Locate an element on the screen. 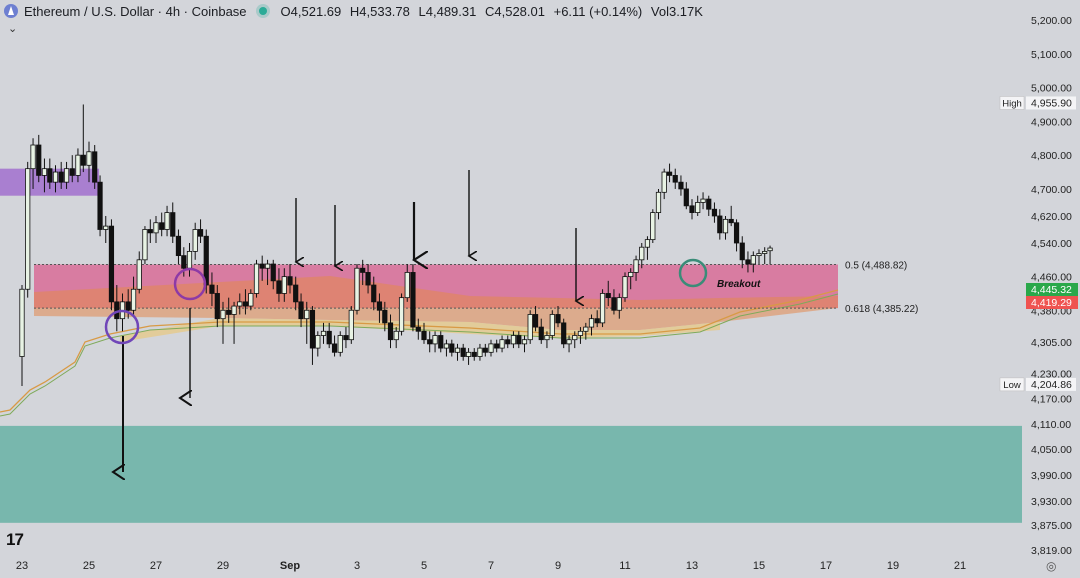 This screenshot has height=578, width=1080. gear-icon: ◎ is located at coordinates (1051, 566).